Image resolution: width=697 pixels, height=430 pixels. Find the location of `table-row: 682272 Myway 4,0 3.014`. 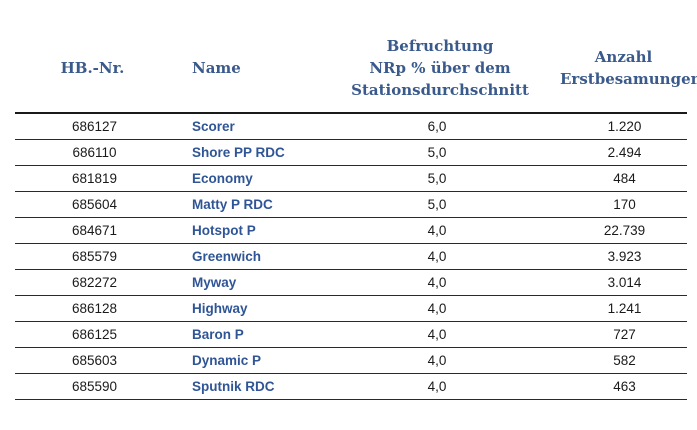

table-row: 682272 Myway 4,0 3.014 is located at coordinates (351, 282).